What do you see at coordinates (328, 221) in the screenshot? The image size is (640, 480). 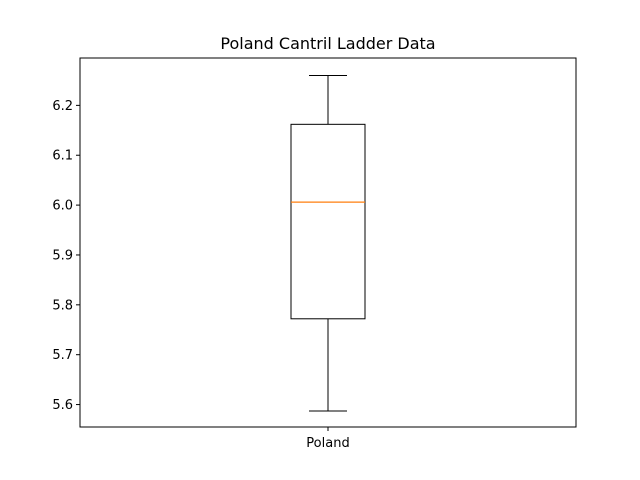 I see `iqr-box` at bounding box center [328, 221].